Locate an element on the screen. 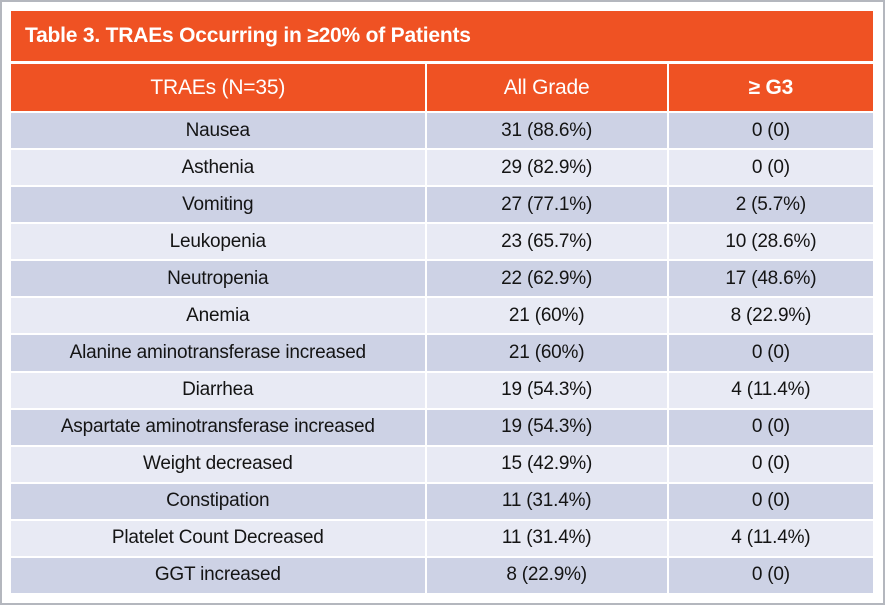  table-header-row: TRAEs (N=35) All Grade ≥ G3 is located at coordinates (442, 87).